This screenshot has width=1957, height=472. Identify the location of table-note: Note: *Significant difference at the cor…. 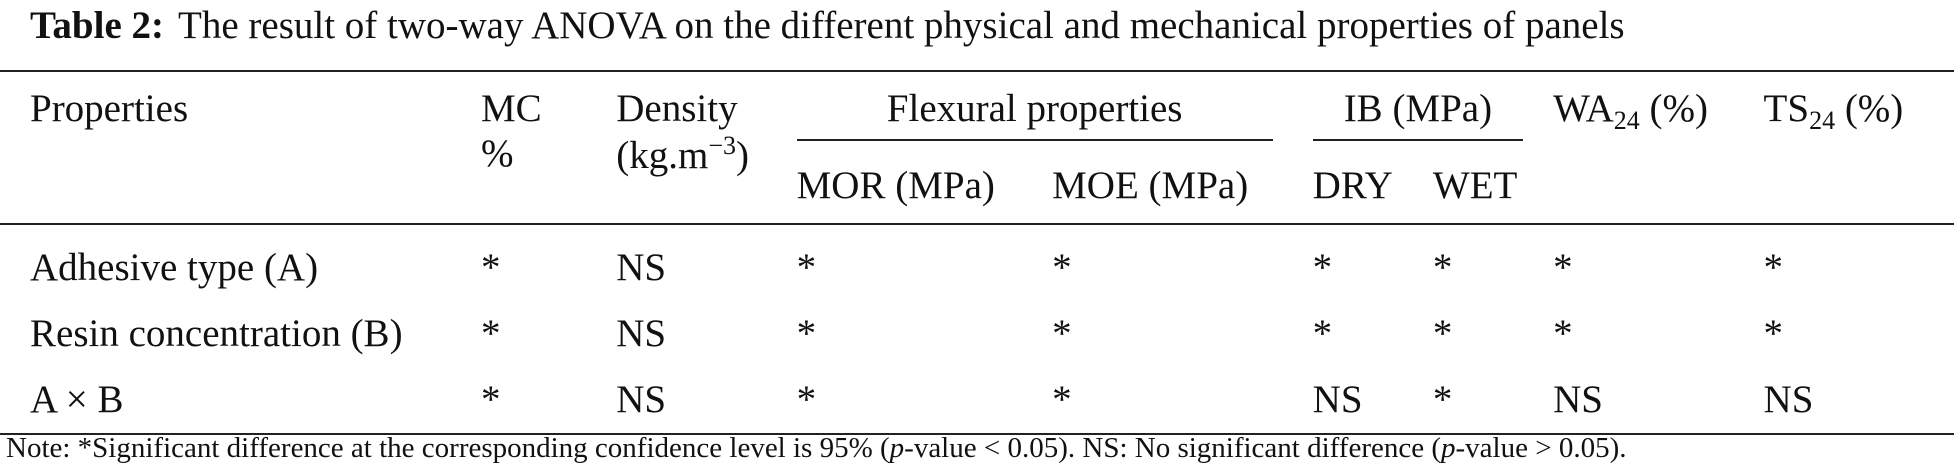
(816, 448).